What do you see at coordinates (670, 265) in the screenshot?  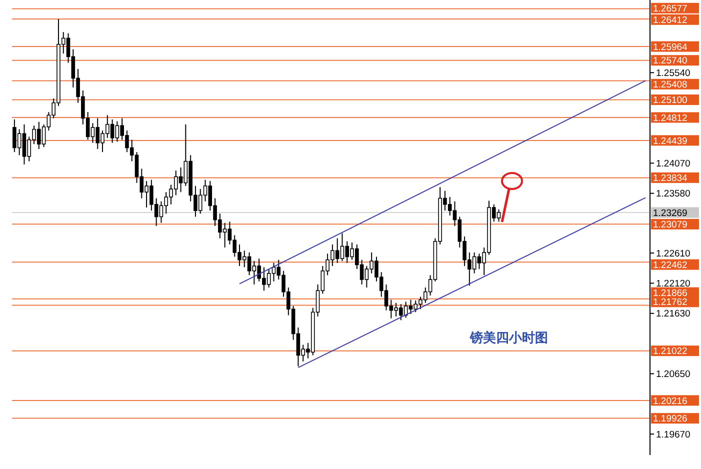 I see `ref-line-label: 1.22462` at bounding box center [670, 265].